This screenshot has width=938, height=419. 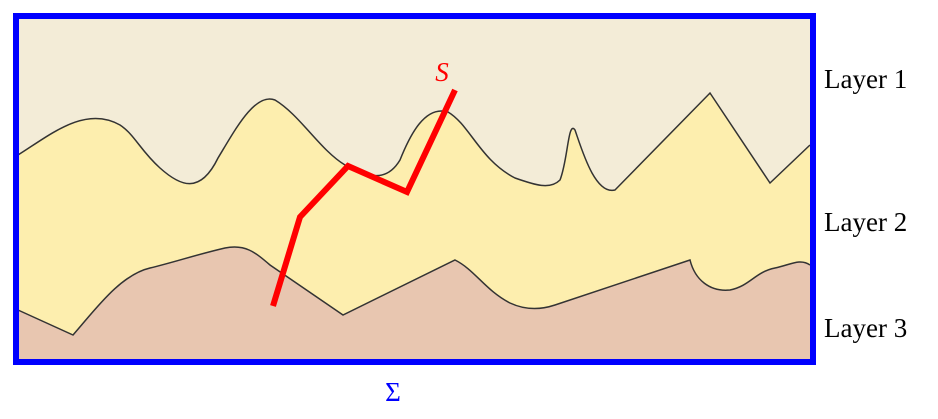 What do you see at coordinates (364, 197) in the screenshot?
I see `curve-s` at bounding box center [364, 197].